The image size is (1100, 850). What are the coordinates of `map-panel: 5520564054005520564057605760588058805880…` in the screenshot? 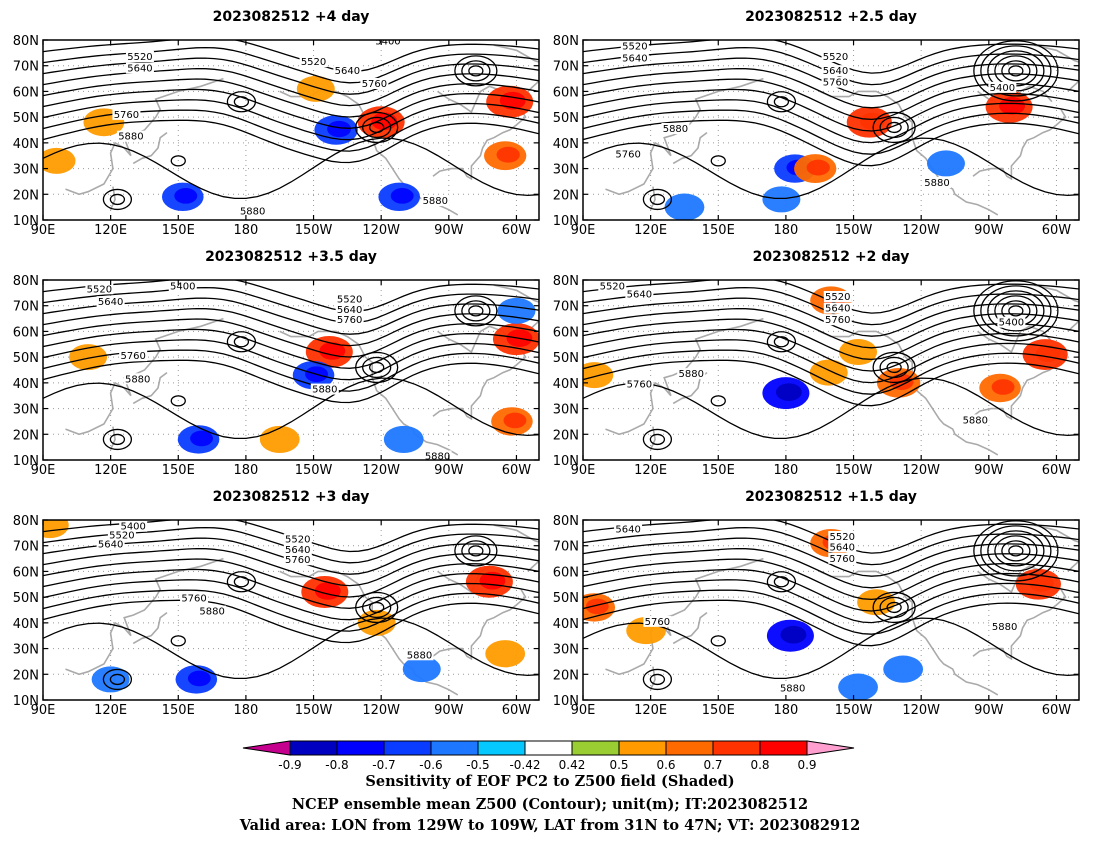 It's located at (276, 363).